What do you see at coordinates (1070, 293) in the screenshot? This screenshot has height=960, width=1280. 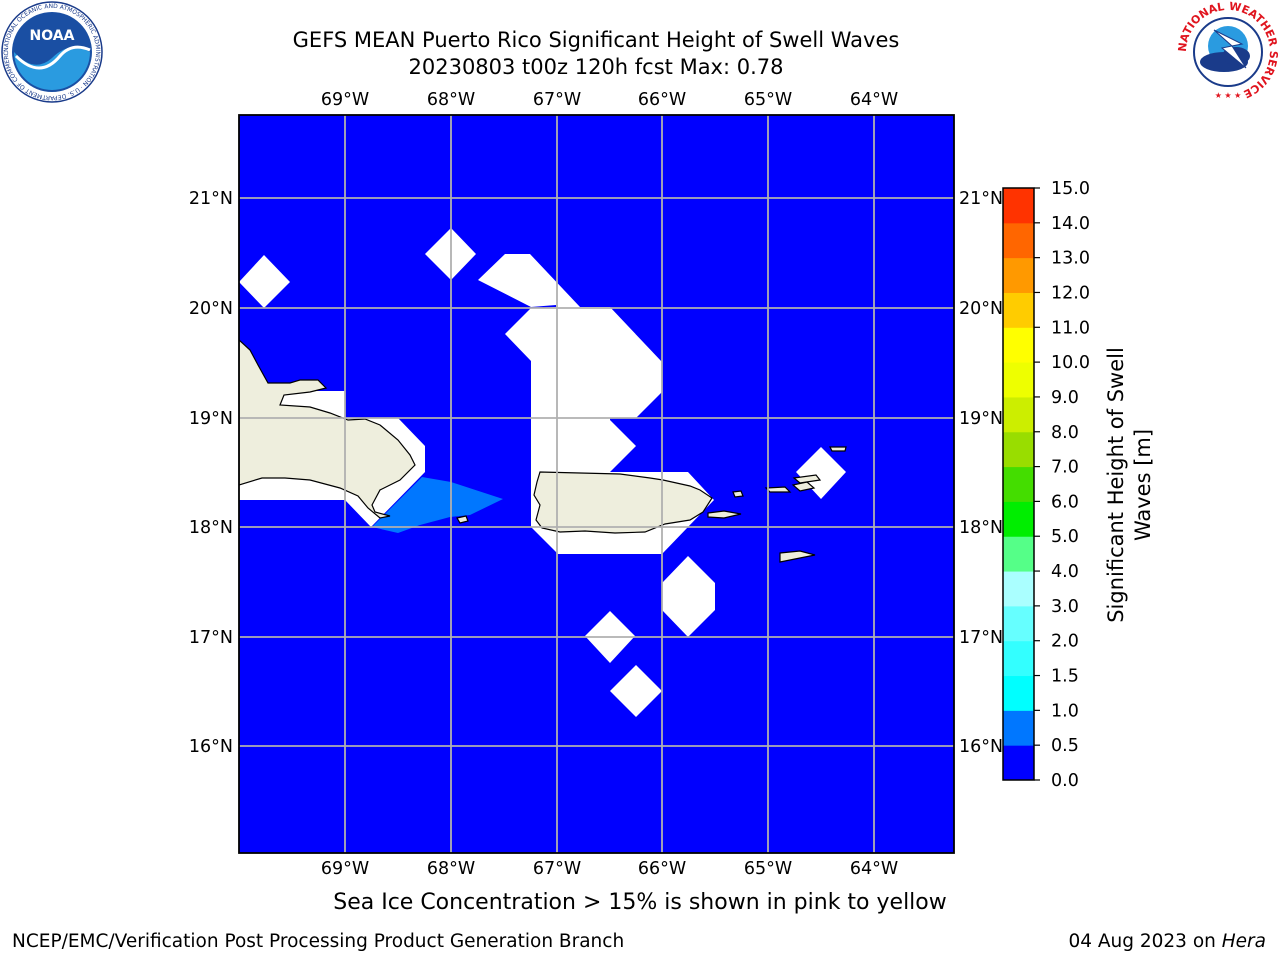 I see `colorbar-tick-label: 12.0` at bounding box center [1070, 293].